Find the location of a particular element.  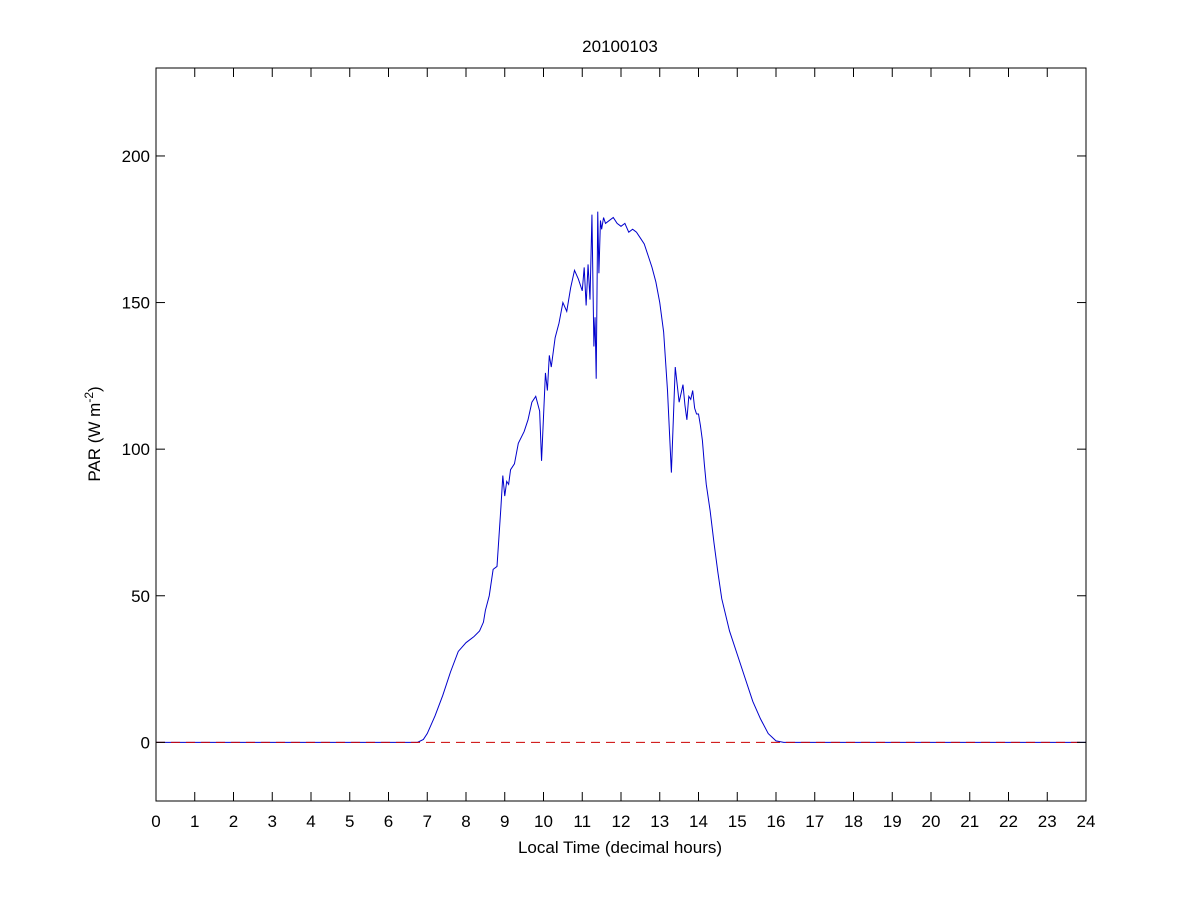

x-tick-label: 19 is located at coordinates (892, 821).